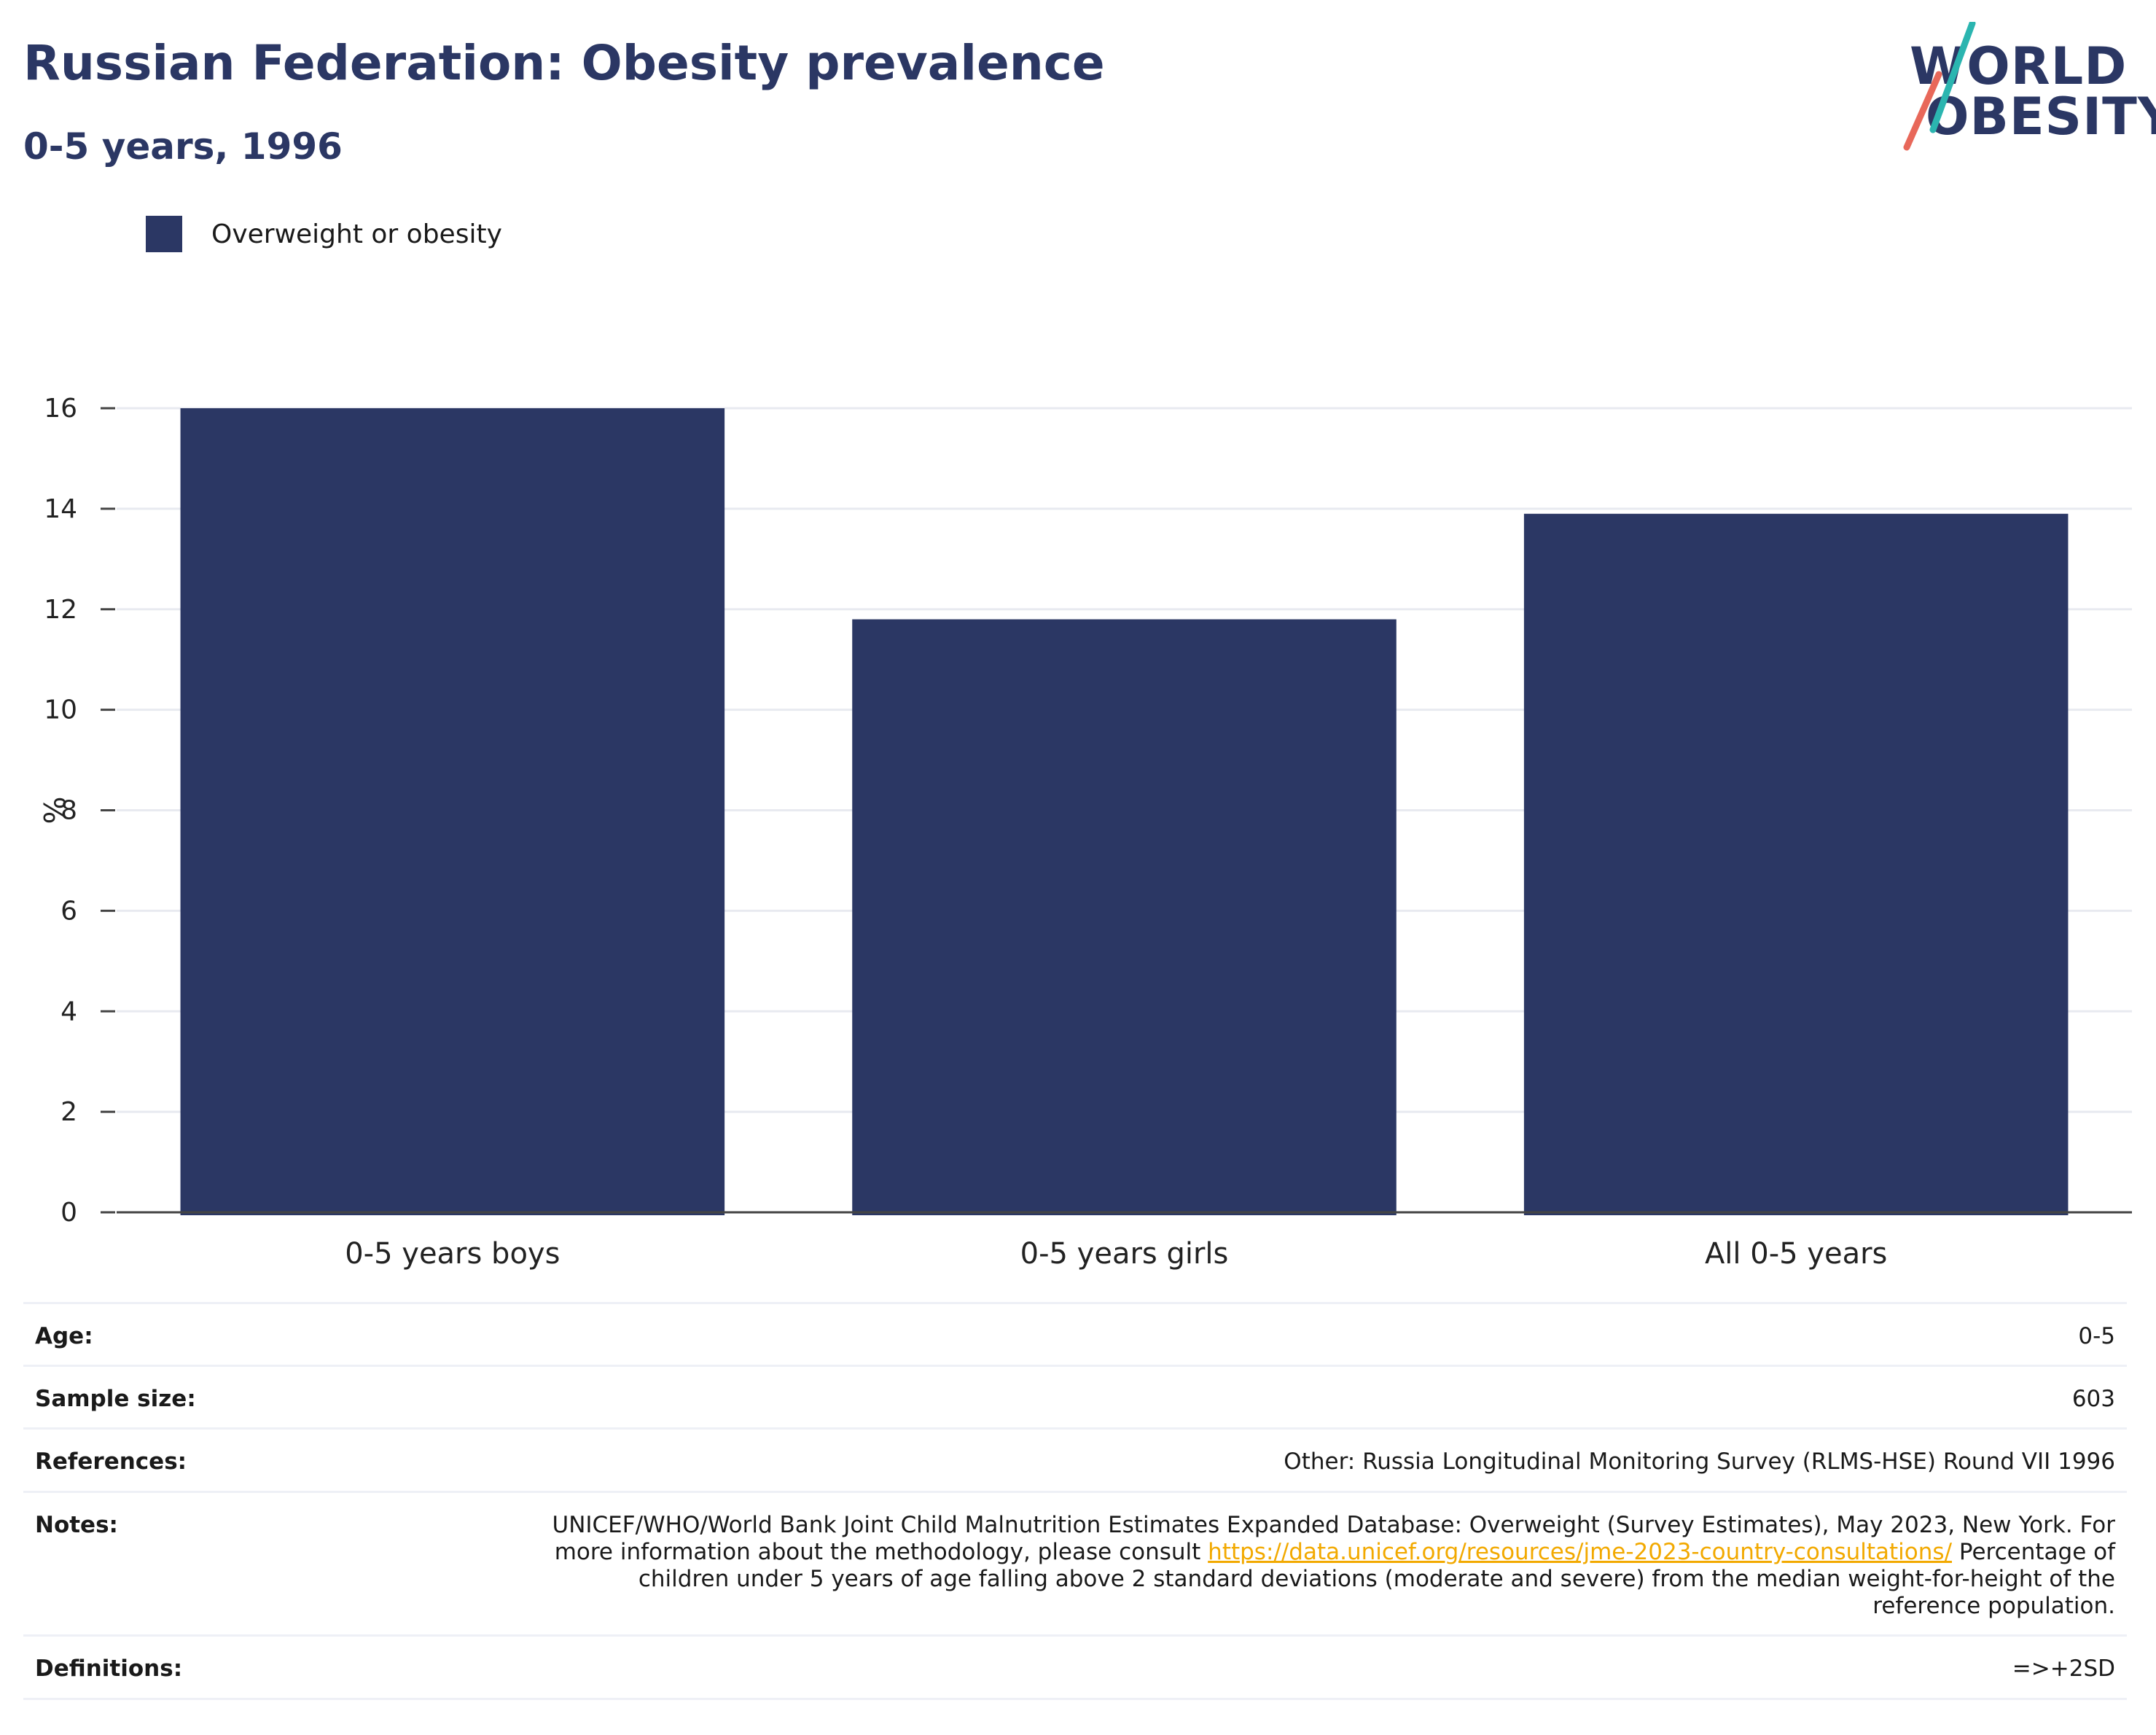 The image size is (2156, 1735). Describe the element at coordinates (357, 234) in the screenshot. I see `legend-label: Overweight or obesity` at that location.